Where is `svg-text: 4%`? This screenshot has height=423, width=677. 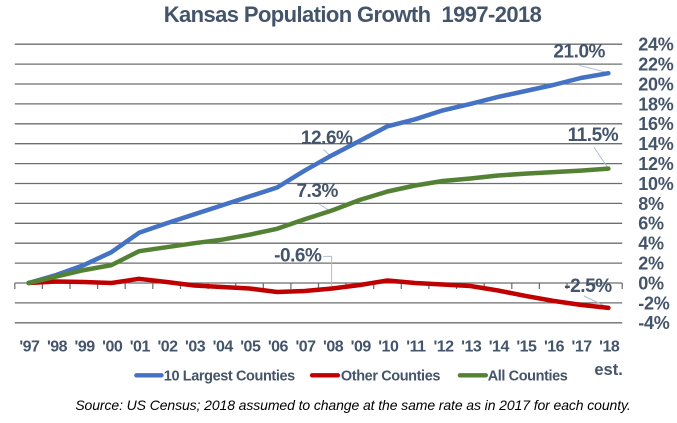
svg-text: 4% is located at coordinates (651, 244).